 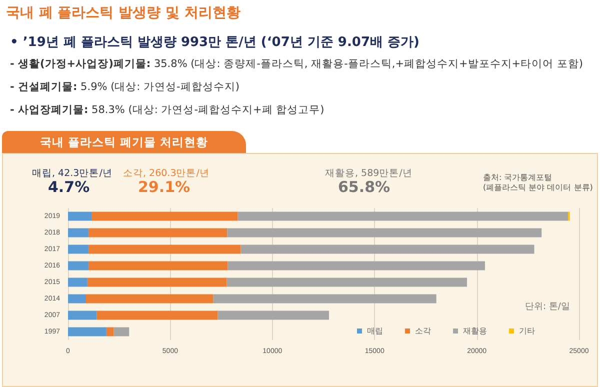 I want to click on text: 매립, 42.3만톤/년, so click(x=72, y=173).